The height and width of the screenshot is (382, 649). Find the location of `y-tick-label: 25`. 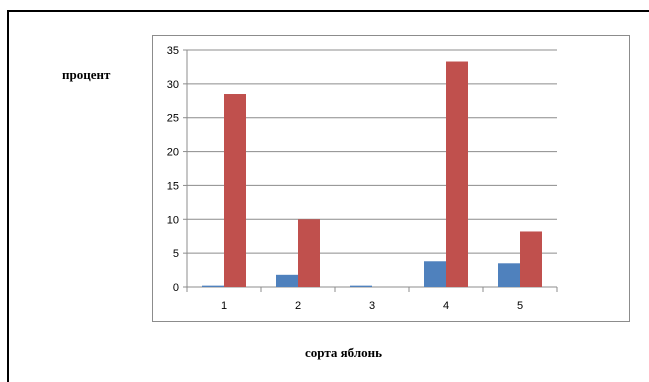

y-tick-label: 25 is located at coordinates (173, 119).